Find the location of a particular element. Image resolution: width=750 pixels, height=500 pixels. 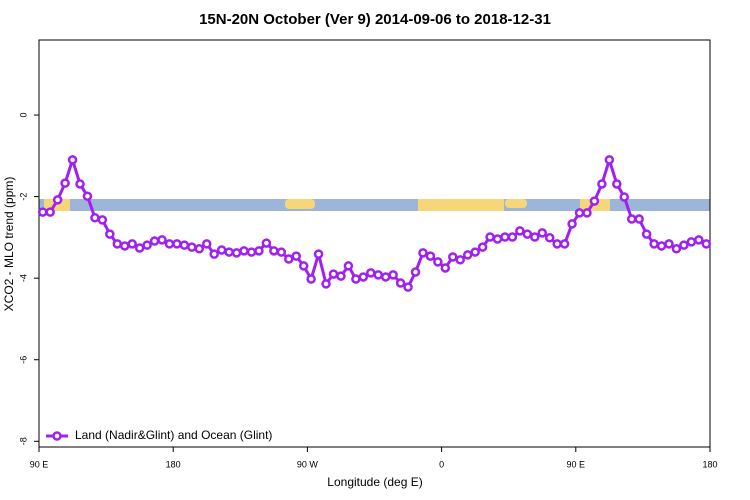

y-axis-label: XCO2 - MLO trend (ppm) is located at coordinates (9, 244).